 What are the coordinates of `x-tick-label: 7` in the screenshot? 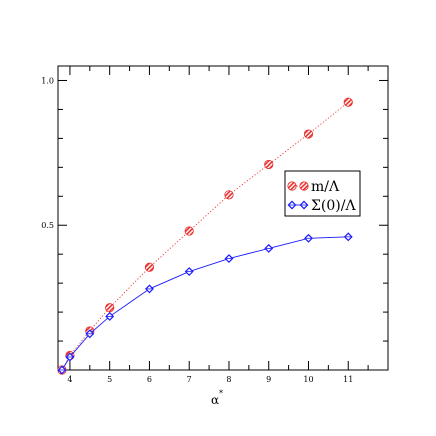 It's located at (189, 379).